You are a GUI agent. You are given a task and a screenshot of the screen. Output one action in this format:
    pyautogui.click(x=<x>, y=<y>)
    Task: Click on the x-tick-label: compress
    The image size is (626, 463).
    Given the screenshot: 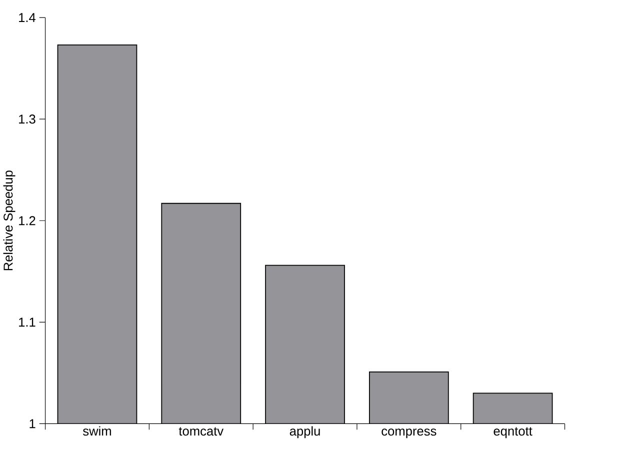 What is the action you would take?
    pyautogui.click(x=409, y=433)
    